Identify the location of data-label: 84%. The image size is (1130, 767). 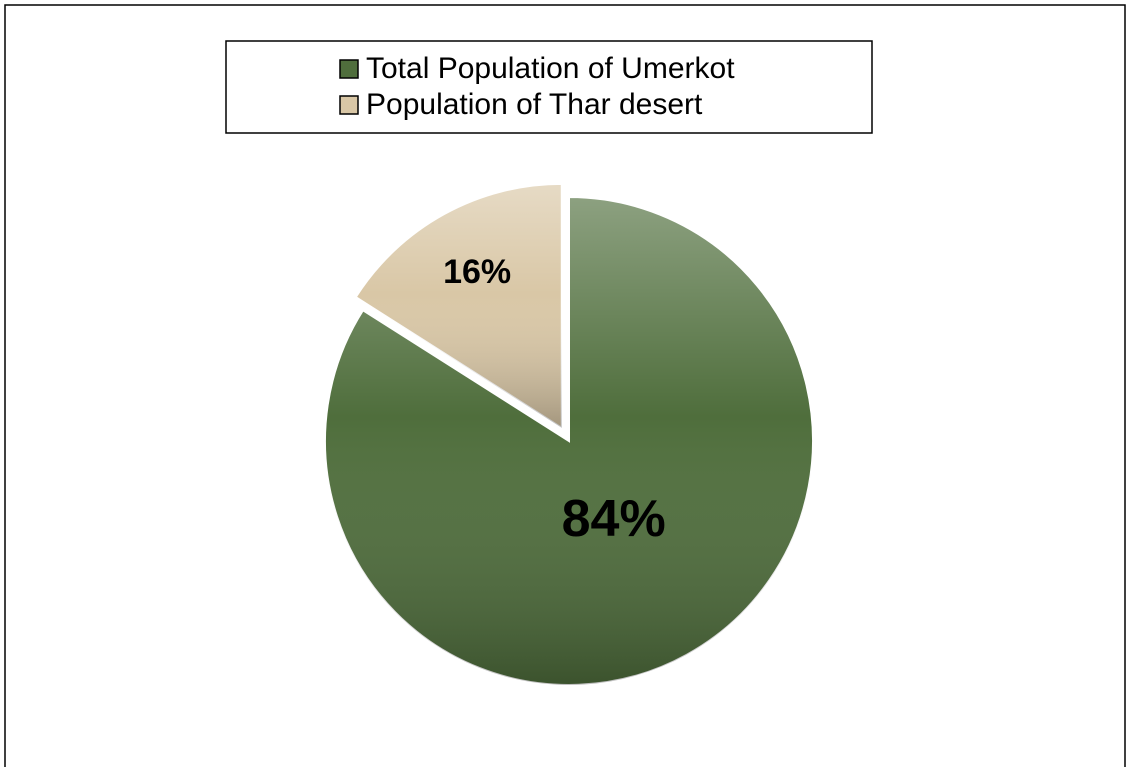
(614, 519).